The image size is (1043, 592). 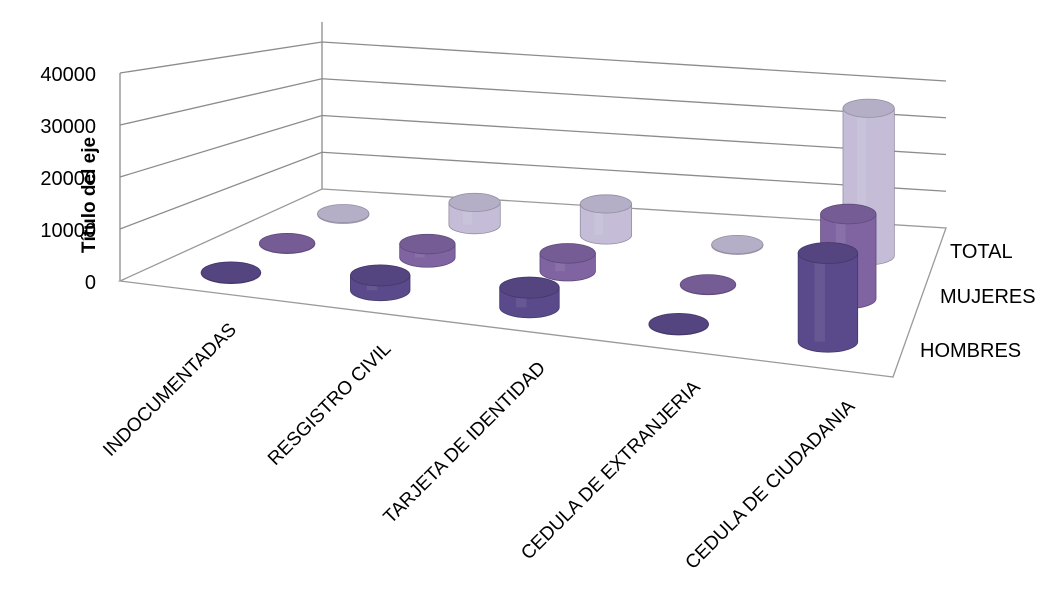 What do you see at coordinates (89, 195) in the screenshot?
I see `y-axis-title: Título del eje` at bounding box center [89, 195].